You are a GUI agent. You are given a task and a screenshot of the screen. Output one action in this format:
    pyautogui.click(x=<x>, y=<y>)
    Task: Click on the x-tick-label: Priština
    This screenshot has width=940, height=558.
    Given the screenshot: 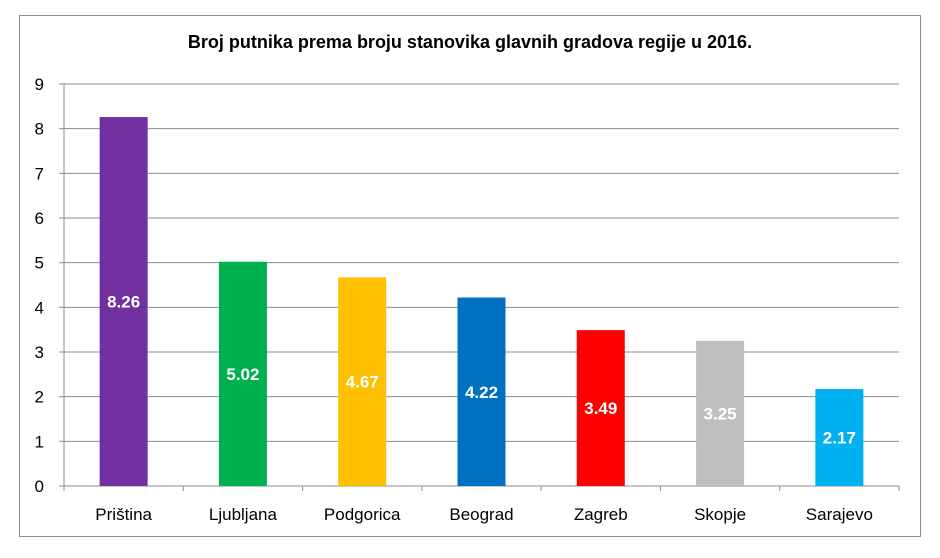 What is the action you would take?
    pyautogui.click(x=123, y=514)
    